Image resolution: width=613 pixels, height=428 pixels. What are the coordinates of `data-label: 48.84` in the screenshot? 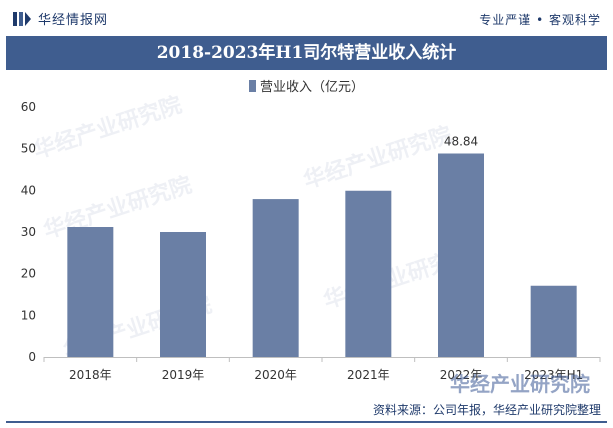 It's located at (461, 142).